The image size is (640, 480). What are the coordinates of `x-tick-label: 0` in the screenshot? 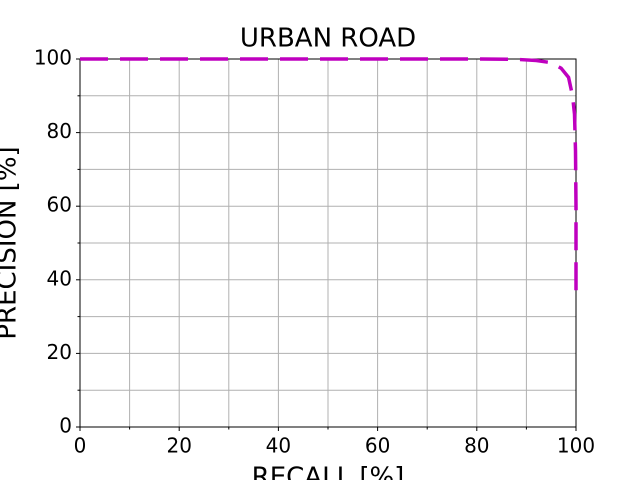 It's located at (80, 446).